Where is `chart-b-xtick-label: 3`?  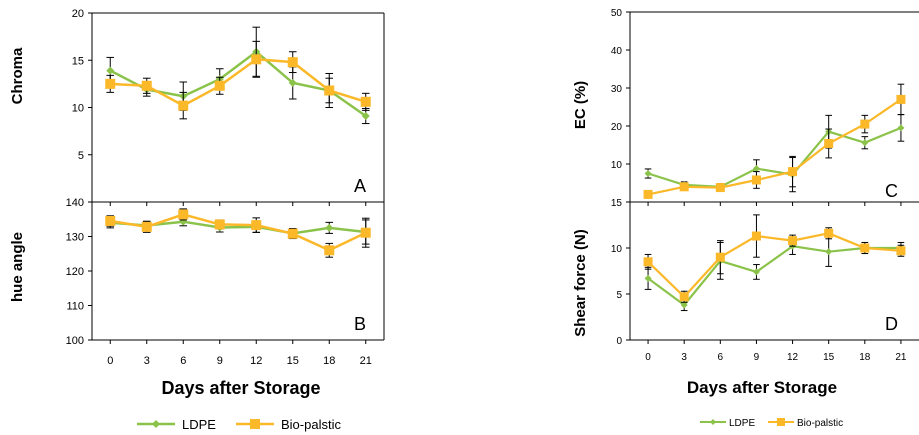 chart-b-xtick-label: 3 is located at coordinates (147, 361).